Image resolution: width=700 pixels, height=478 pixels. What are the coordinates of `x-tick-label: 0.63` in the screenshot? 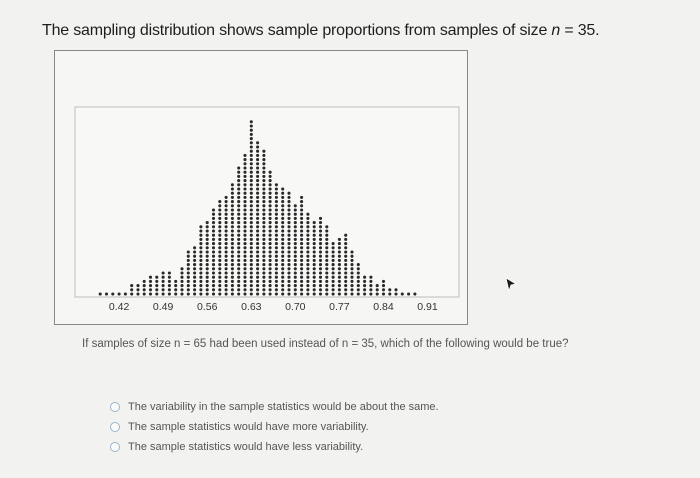 It's located at (251, 307).